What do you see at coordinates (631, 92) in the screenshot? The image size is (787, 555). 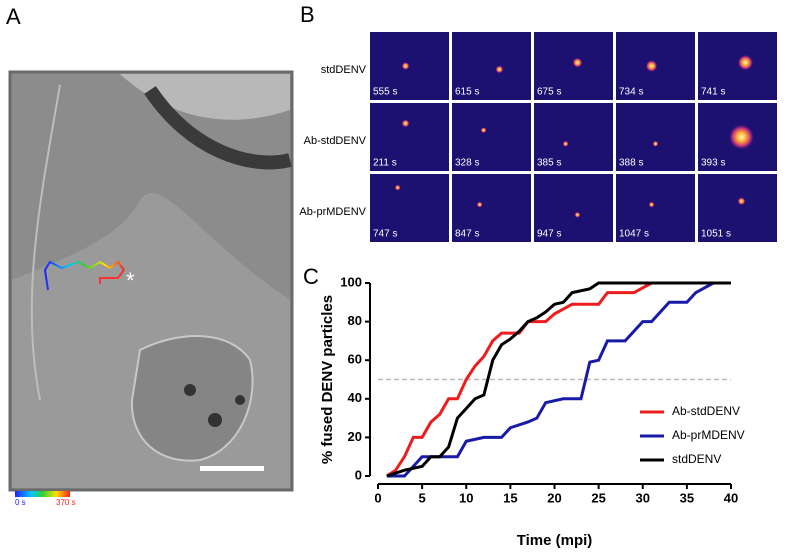 I see `time-label: 734 s` at bounding box center [631, 92].